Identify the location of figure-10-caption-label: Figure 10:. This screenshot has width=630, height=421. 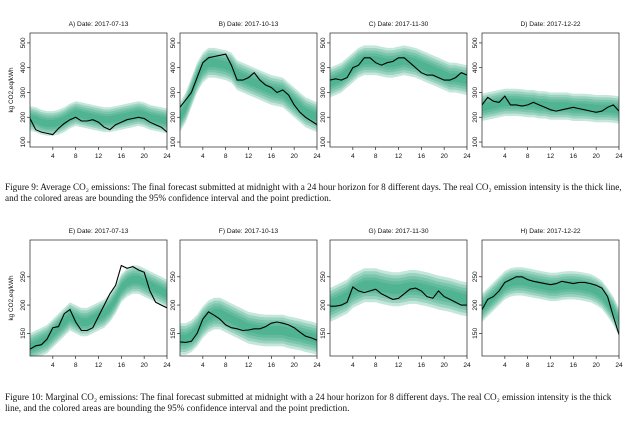
(24, 397).